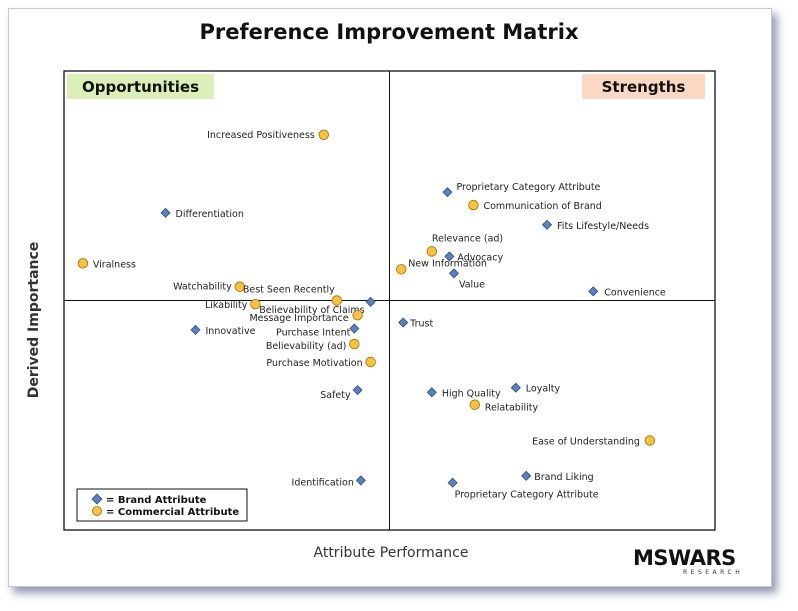  I want to click on legend-commercial-label: = Commercial Attribute, so click(172, 512).